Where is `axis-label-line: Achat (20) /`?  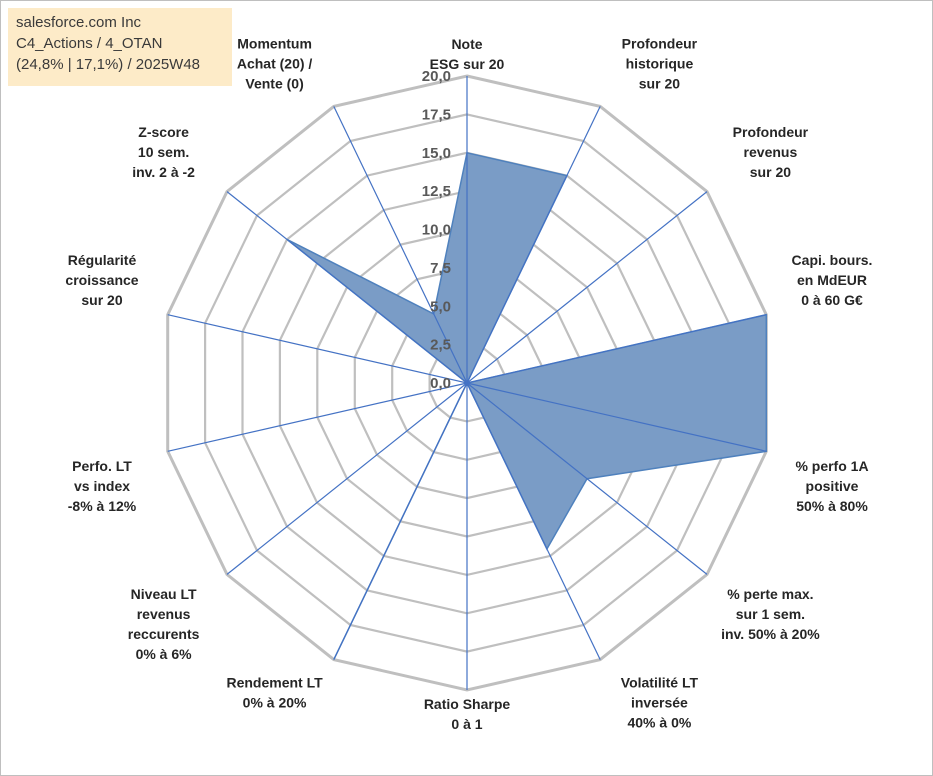
axis-label-line: Achat (20) / is located at coordinates (275, 64).